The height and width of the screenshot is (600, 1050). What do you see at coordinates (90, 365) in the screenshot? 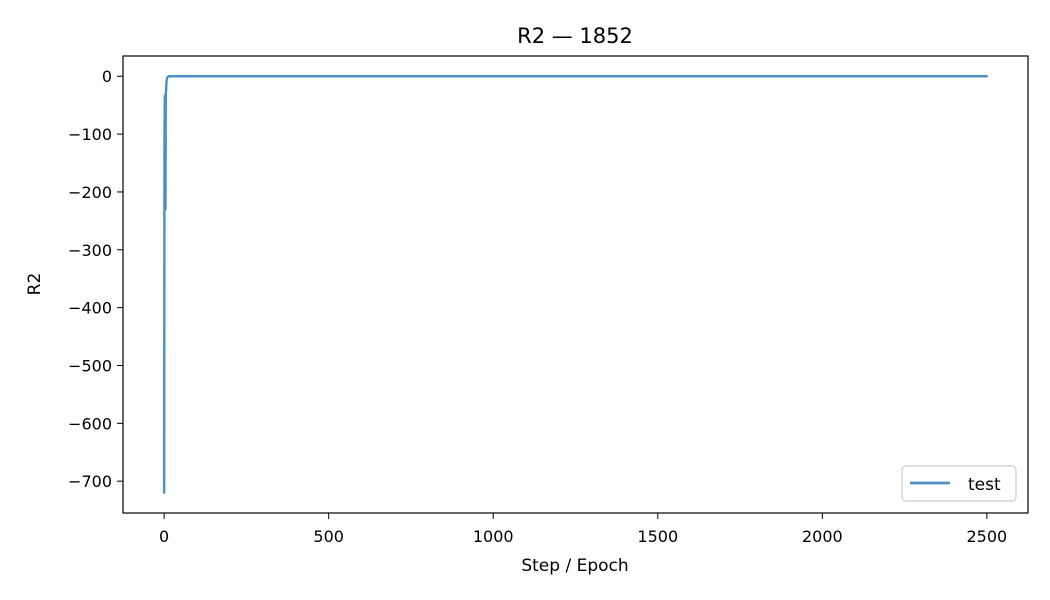
I see `y-tick-label--500: −500` at bounding box center [90, 365].